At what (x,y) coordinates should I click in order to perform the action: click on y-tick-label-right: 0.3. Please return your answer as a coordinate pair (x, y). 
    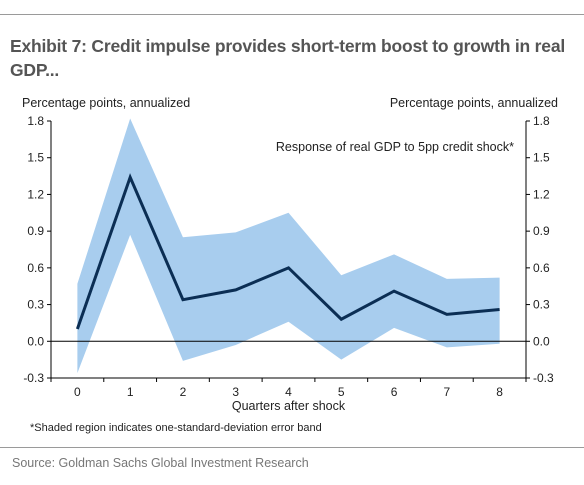
    Looking at the image, I should click on (541, 305).